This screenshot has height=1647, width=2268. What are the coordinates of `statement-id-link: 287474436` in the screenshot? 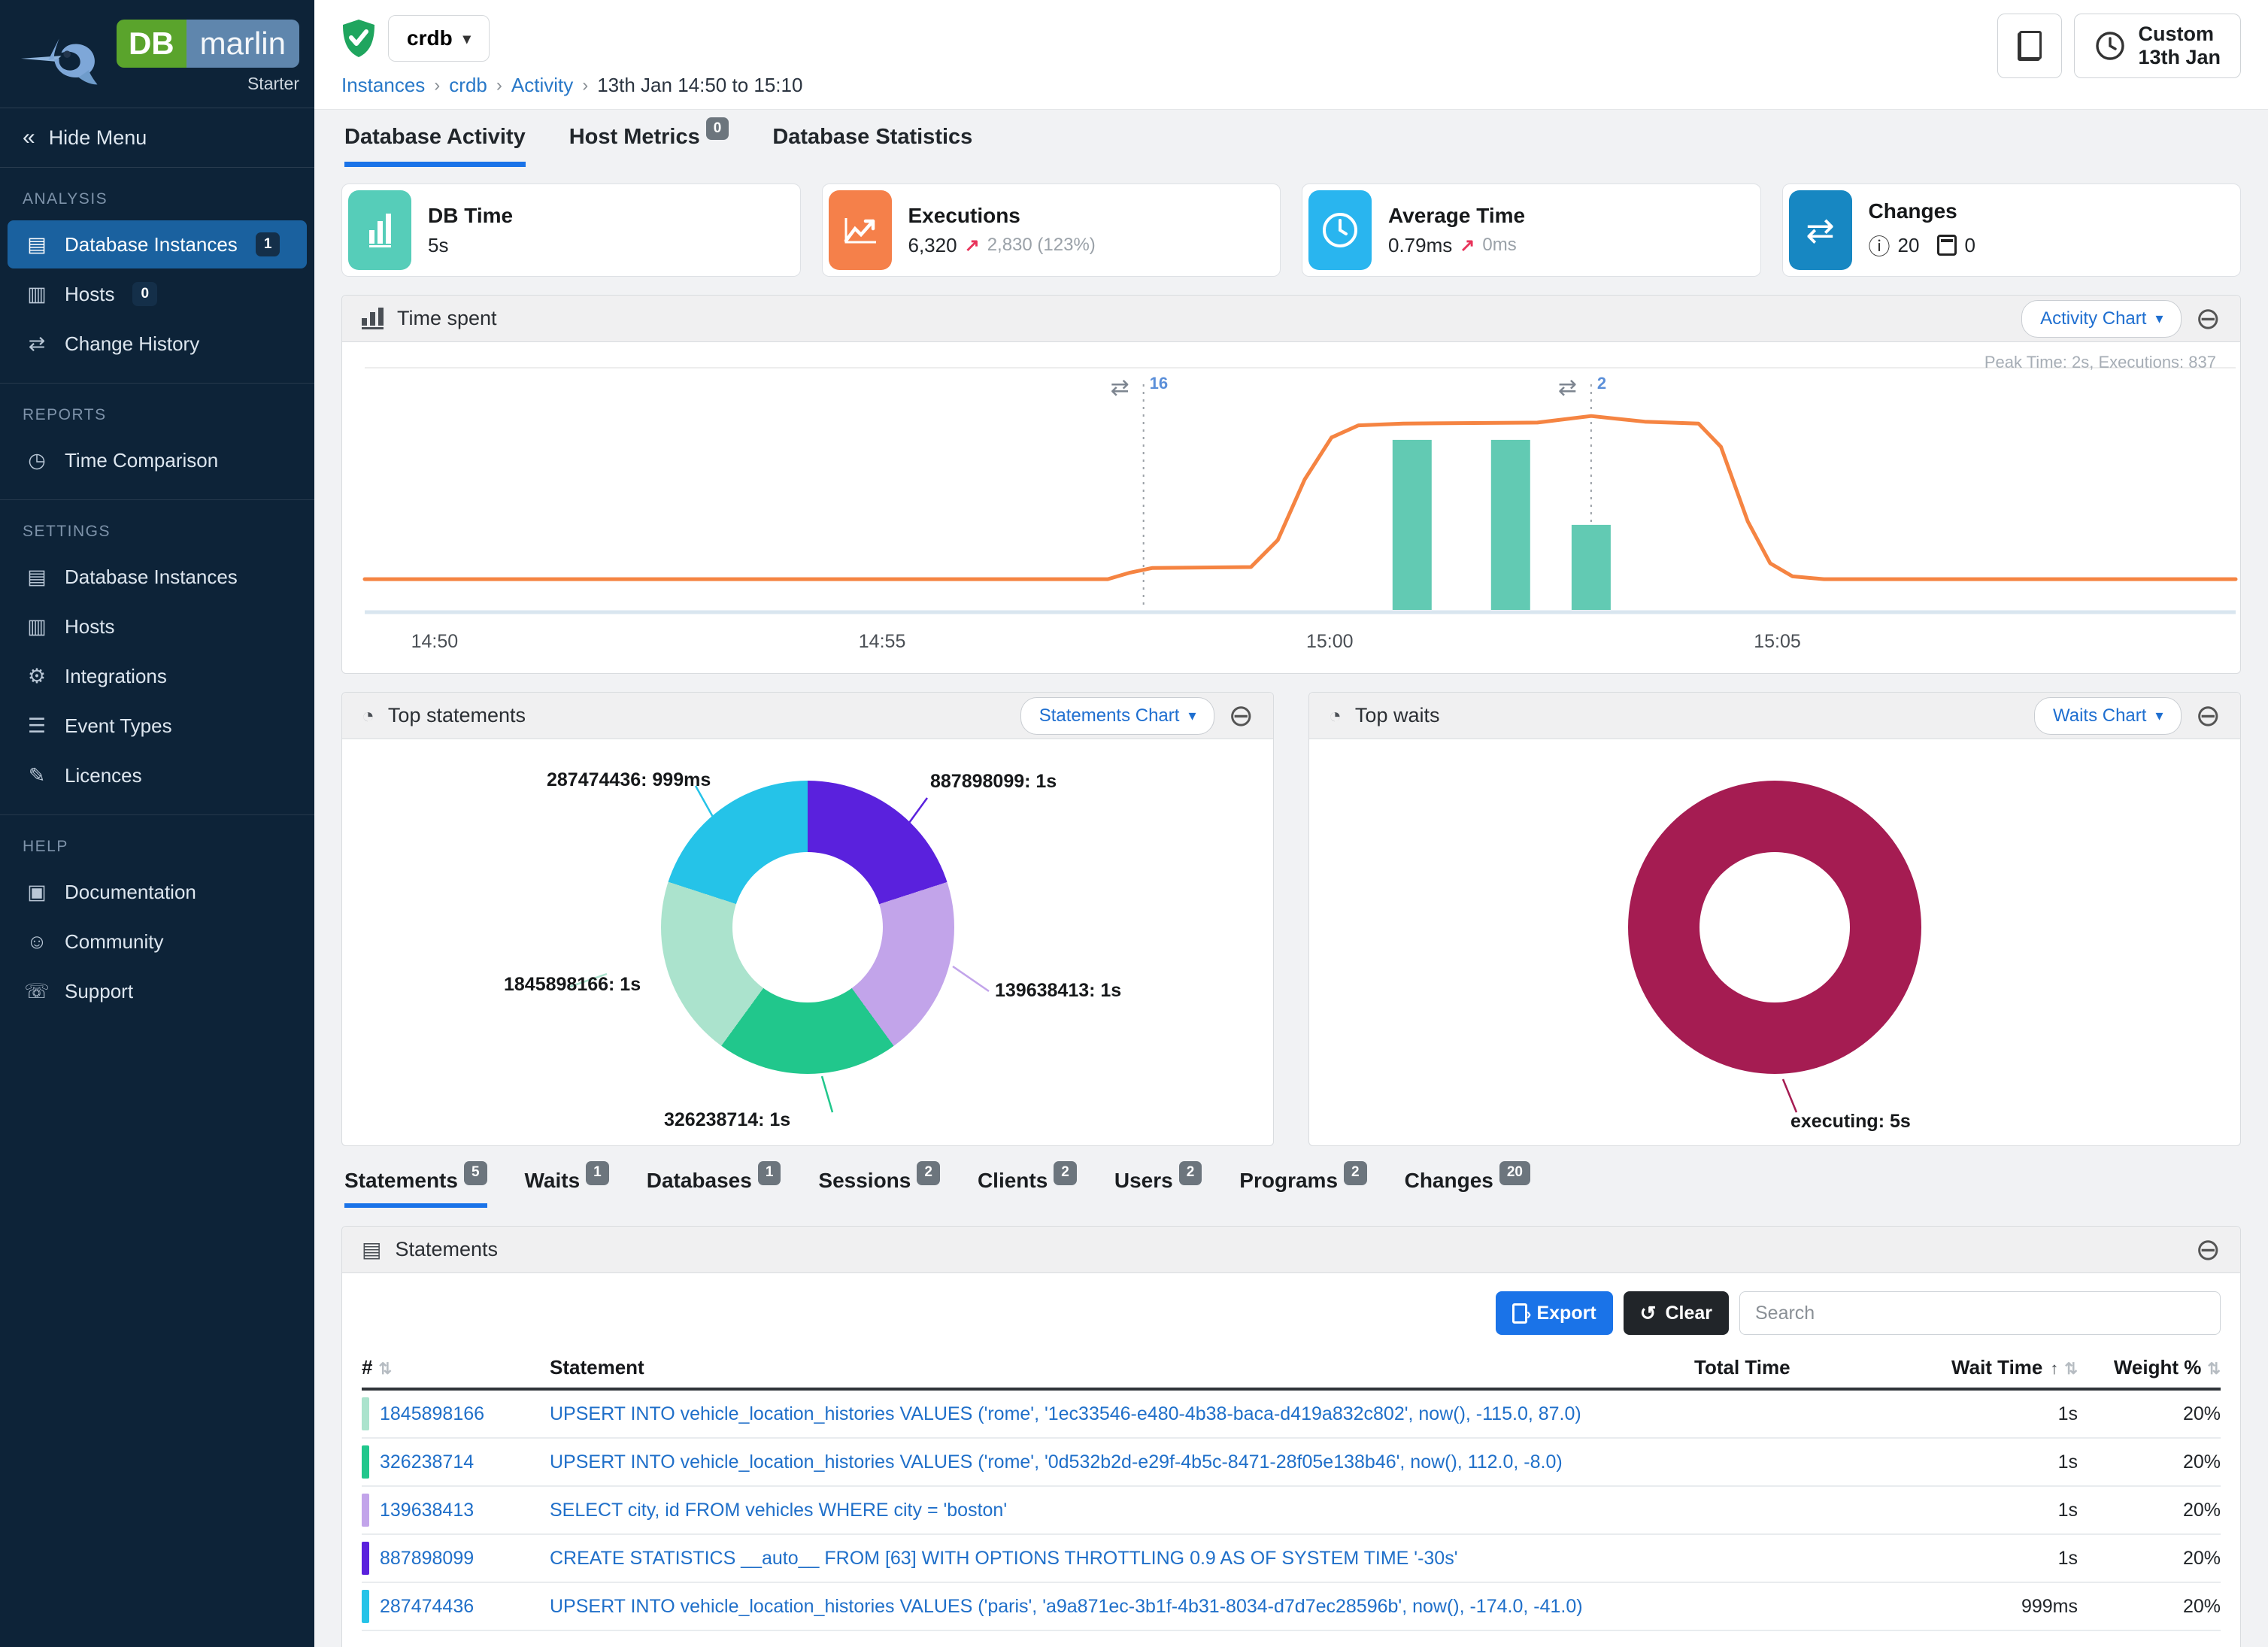 It's located at (427, 1606).